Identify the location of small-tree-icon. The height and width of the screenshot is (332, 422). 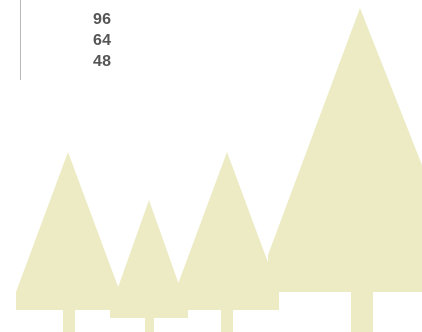
(68, 242).